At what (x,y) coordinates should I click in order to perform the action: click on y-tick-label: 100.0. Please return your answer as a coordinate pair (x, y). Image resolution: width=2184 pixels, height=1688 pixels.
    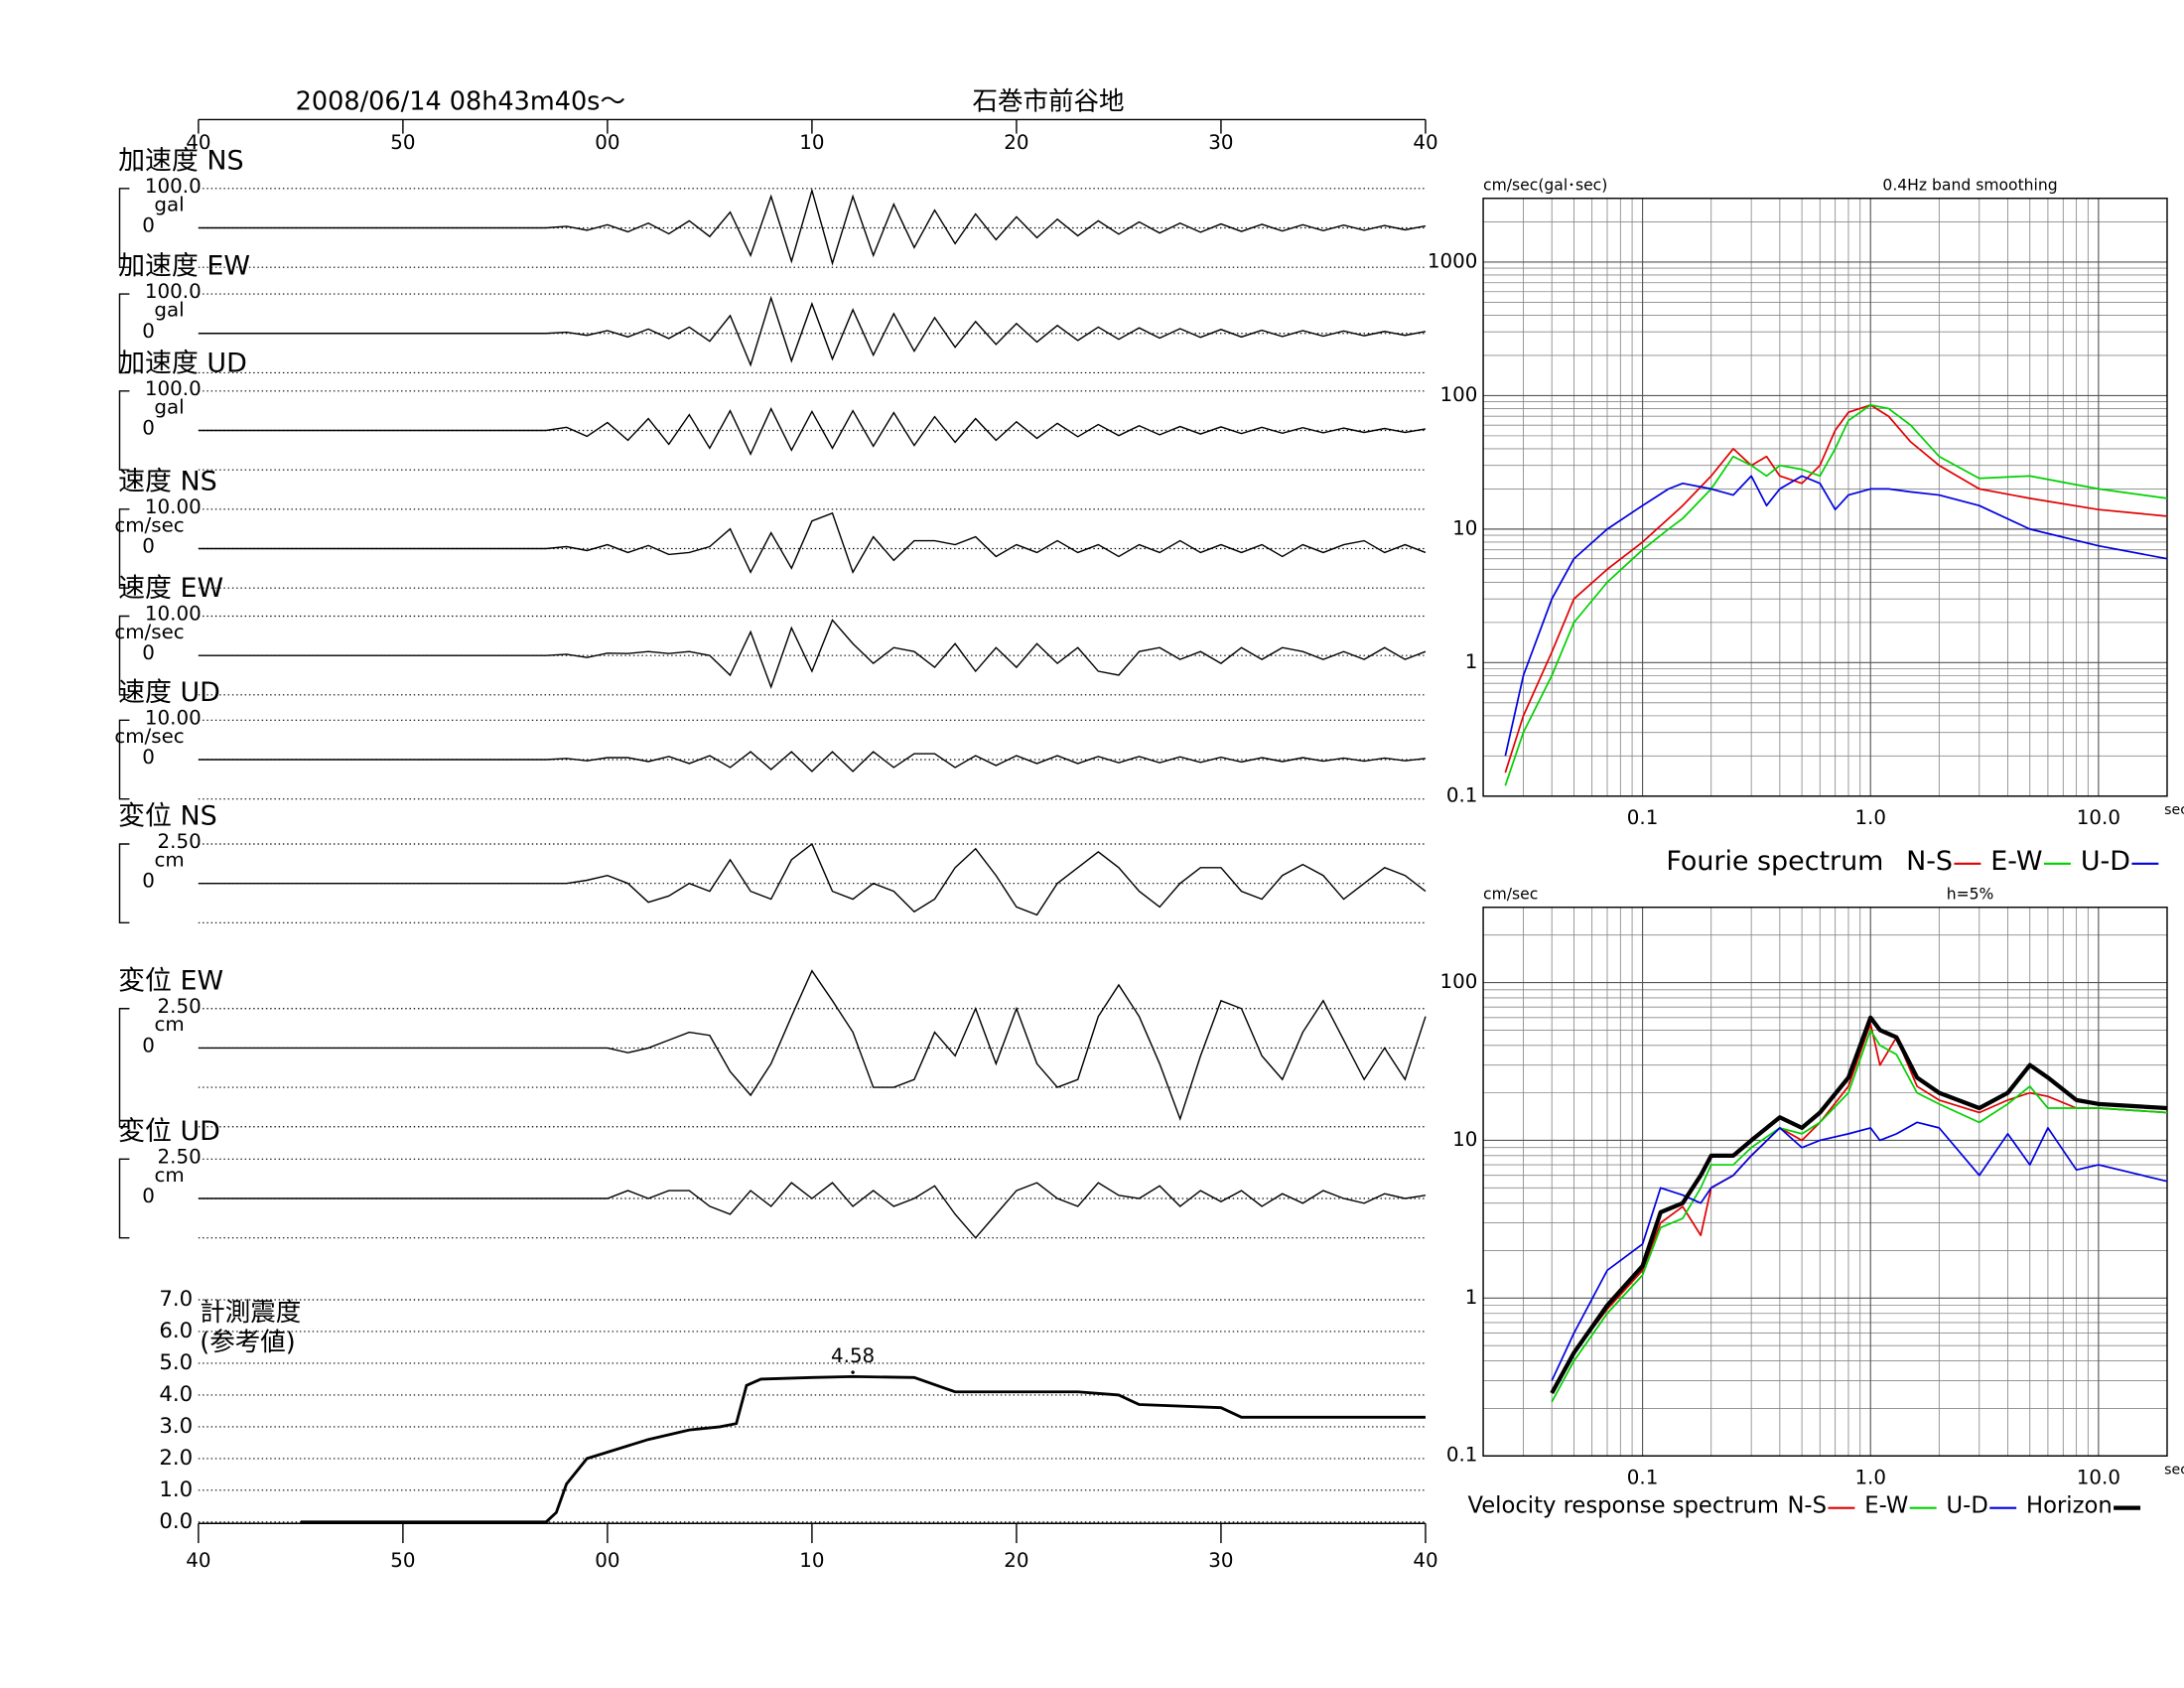
    Looking at the image, I should click on (173, 186).